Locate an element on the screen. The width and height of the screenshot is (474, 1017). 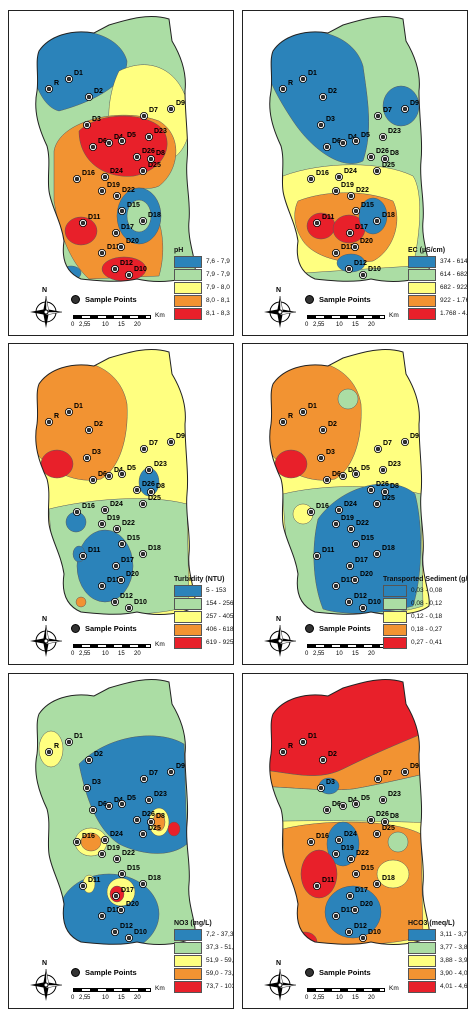
station-label: D25 is located at coordinates (154, 165).